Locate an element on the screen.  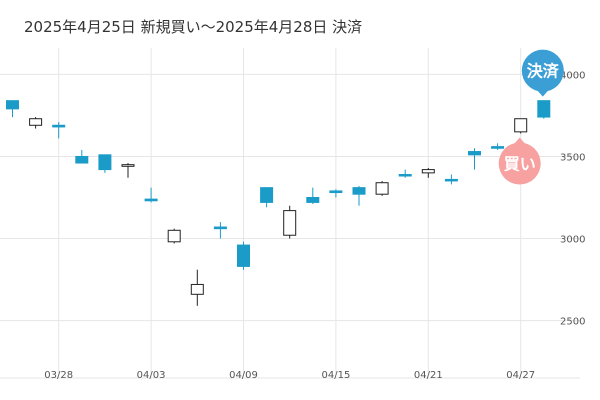
y-tick-label: 3500 is located at coordinates (572, 157).